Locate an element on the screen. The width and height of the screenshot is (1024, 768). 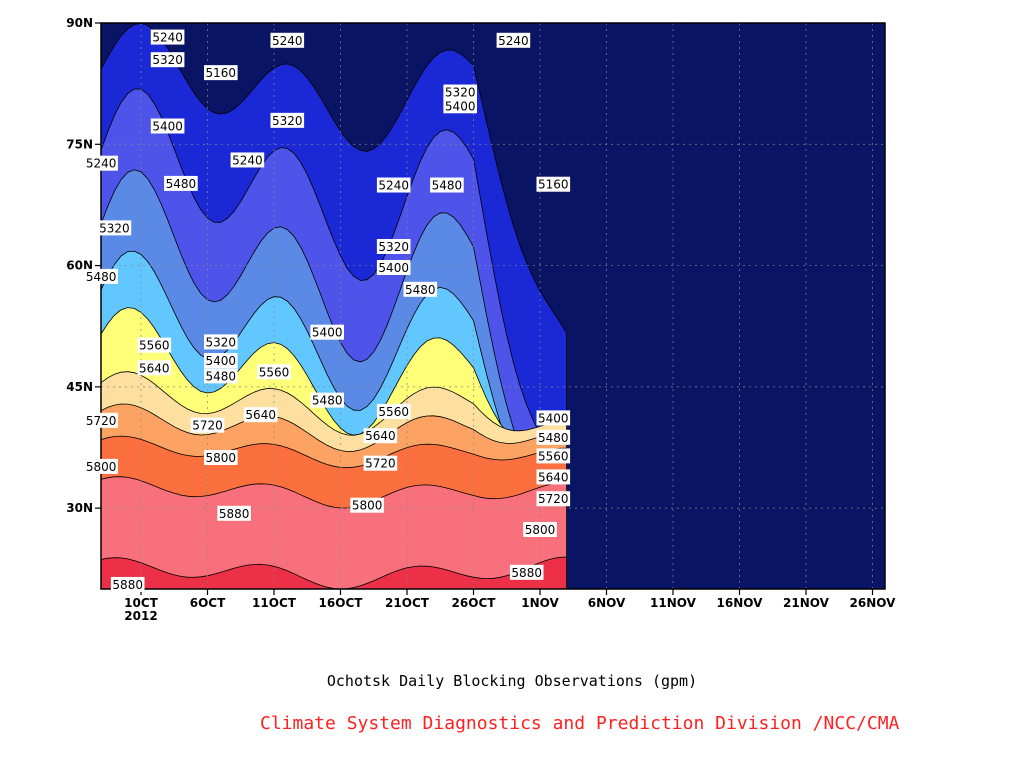
y-tick-label: 75N is located at coordinates (79, 144).